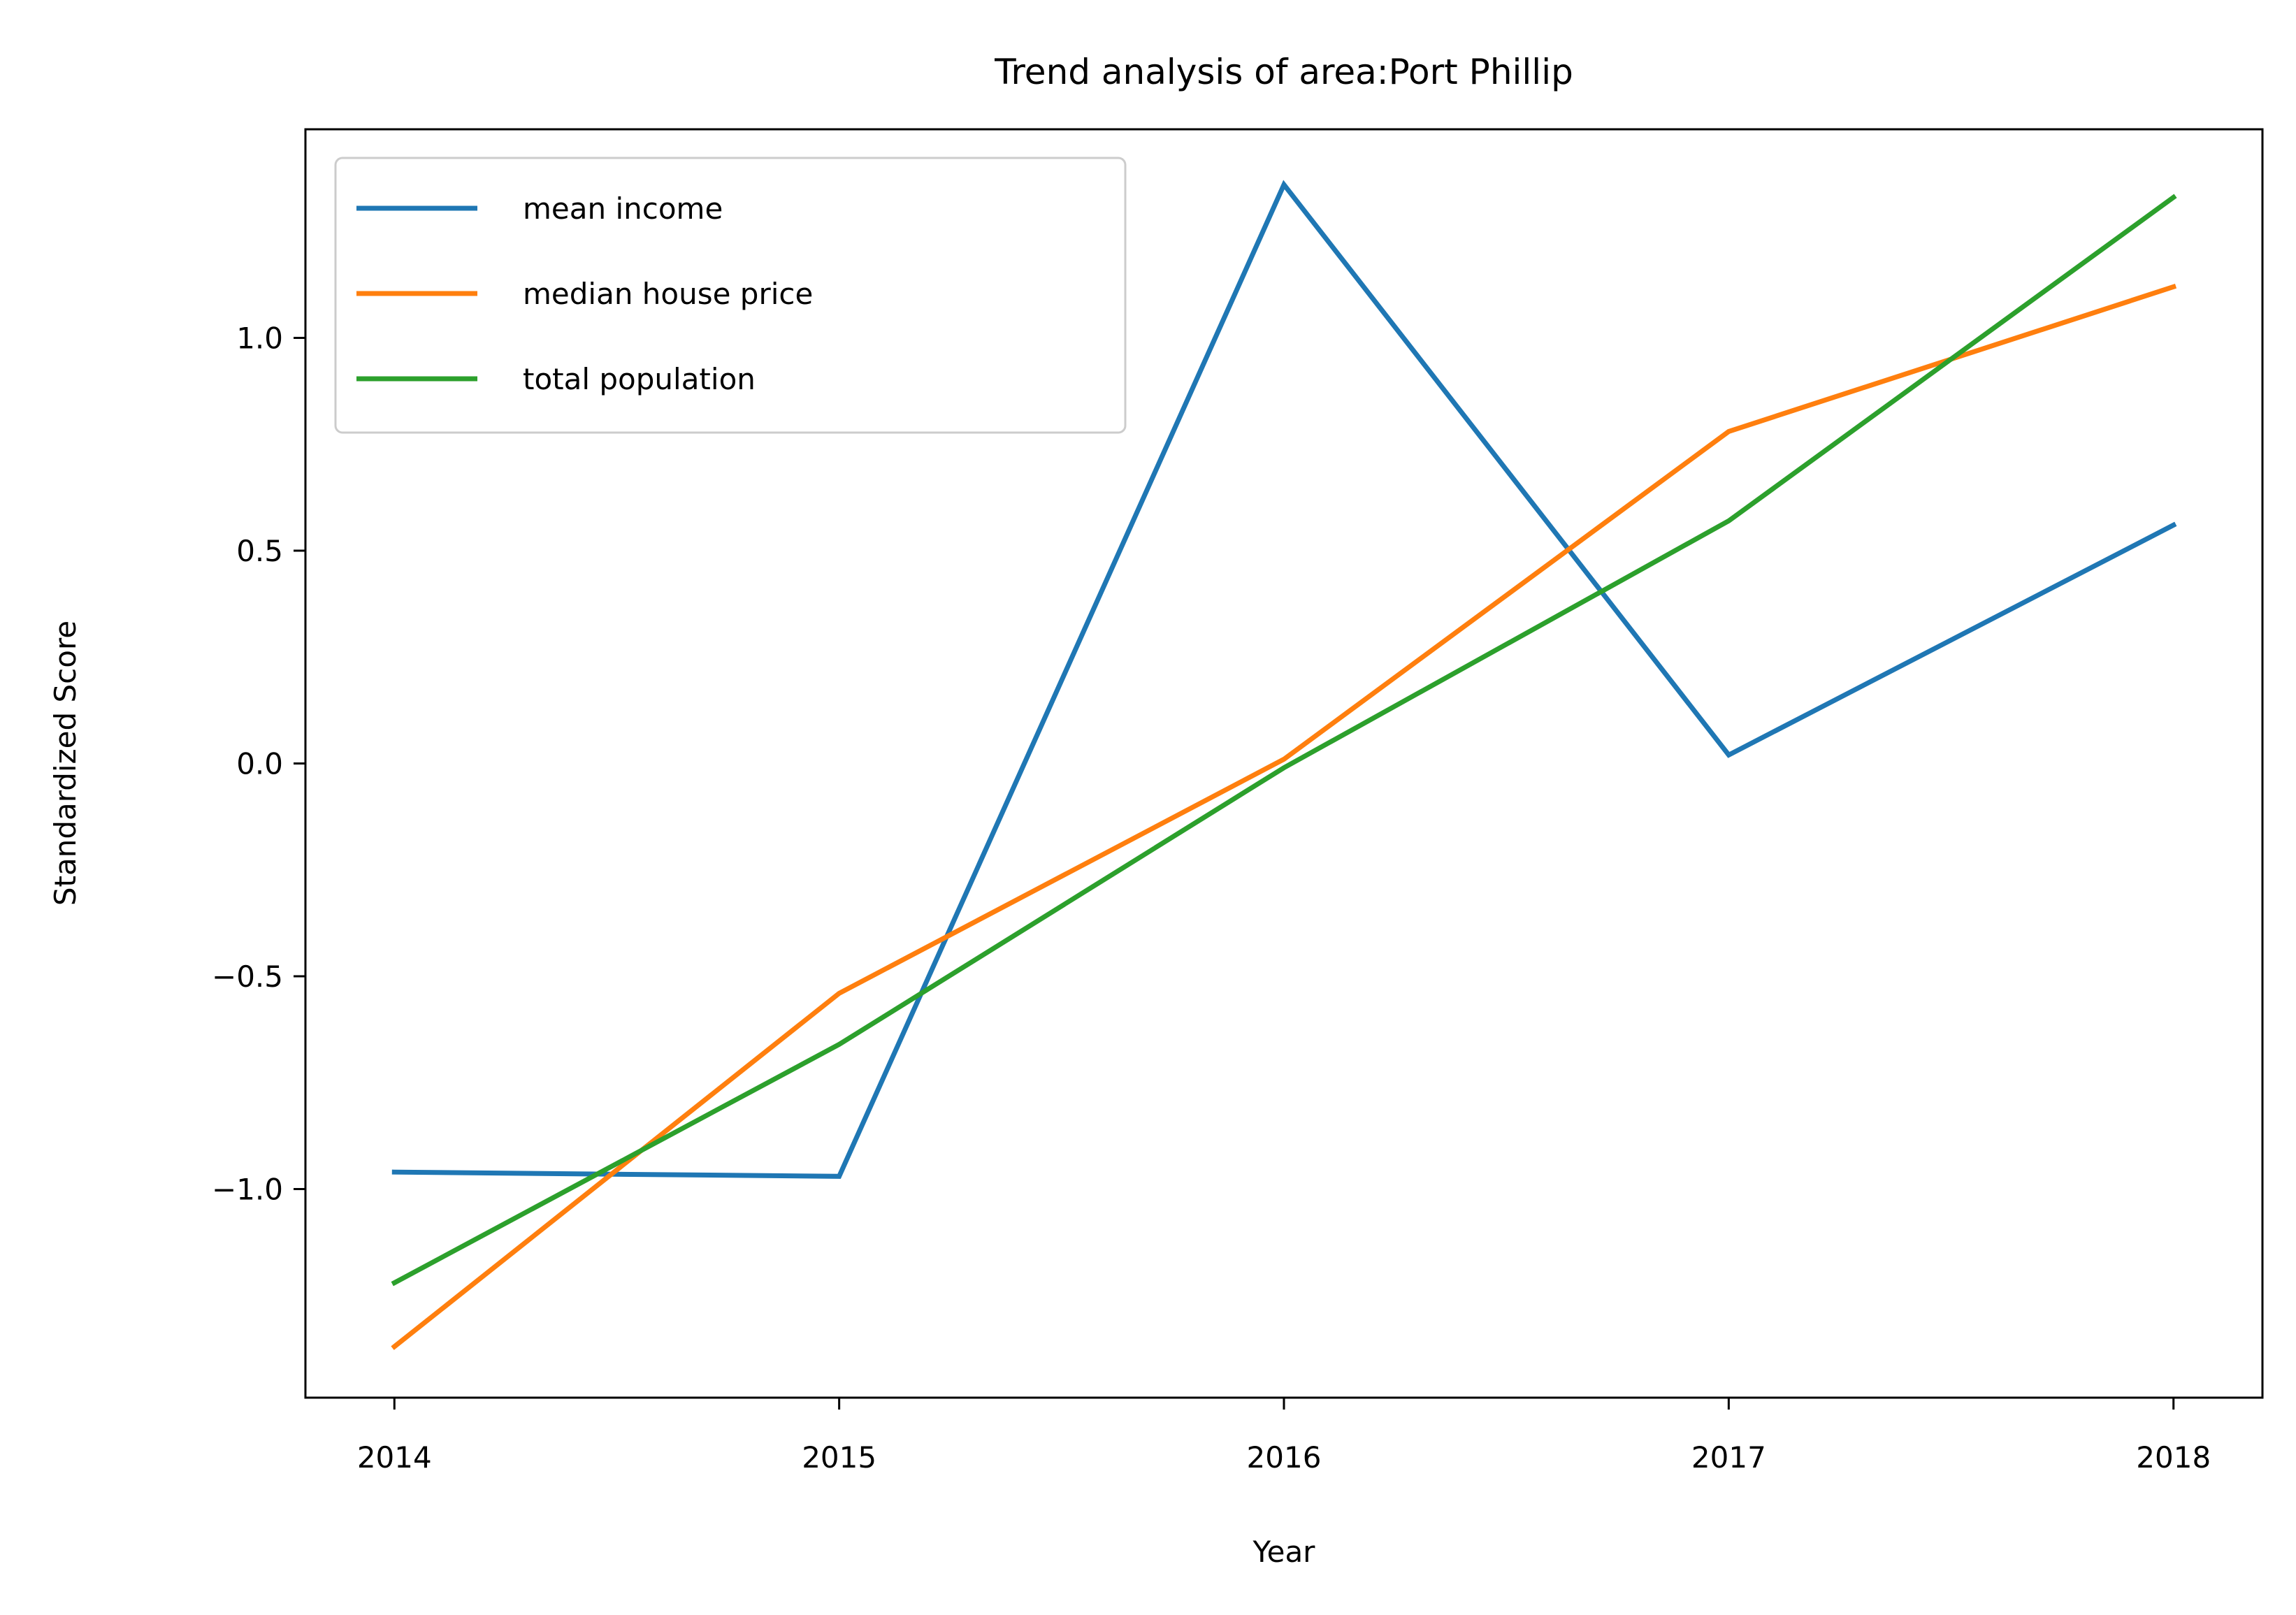  I want to click on y-tick-label: 1.0, so click(259, 338).